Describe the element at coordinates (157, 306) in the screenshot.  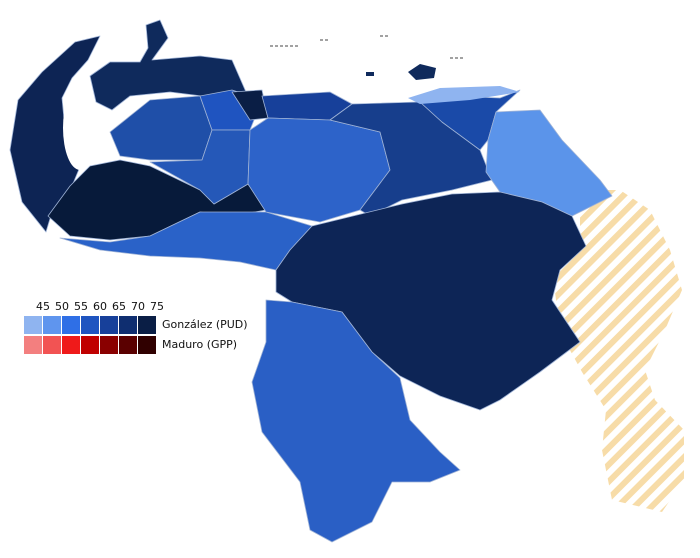
I see `legend-tick-label: 75` at that location.